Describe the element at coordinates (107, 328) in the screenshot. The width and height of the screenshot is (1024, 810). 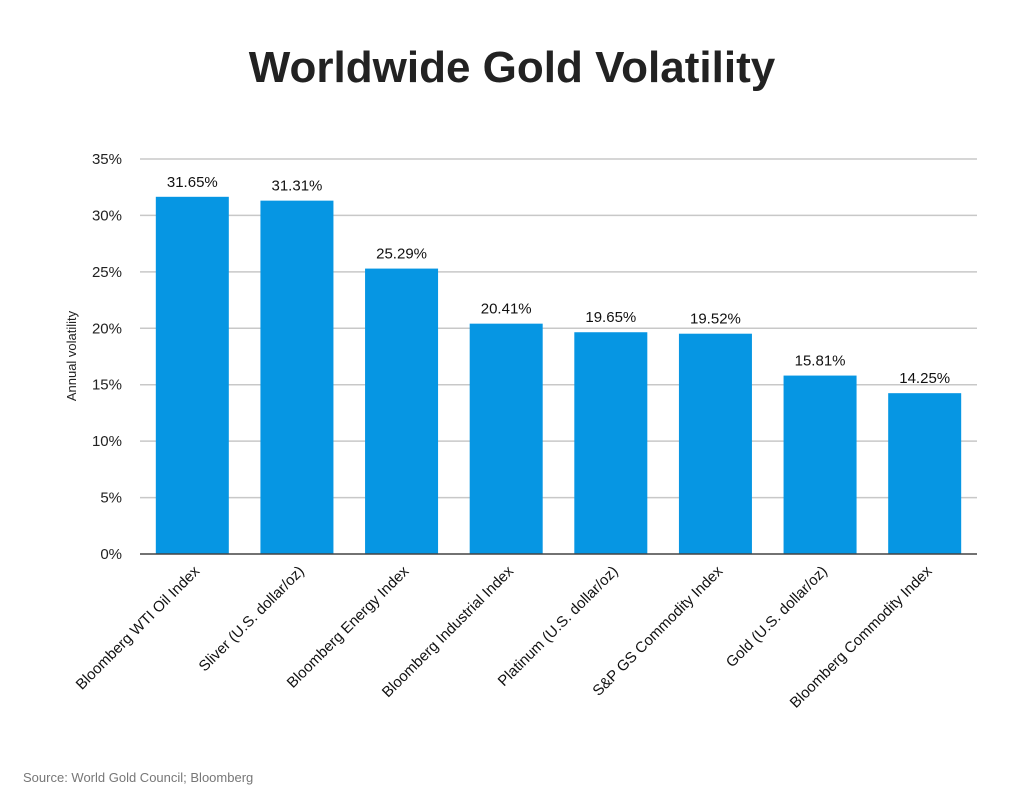
I see `y-tick-label: 20%` at that location.